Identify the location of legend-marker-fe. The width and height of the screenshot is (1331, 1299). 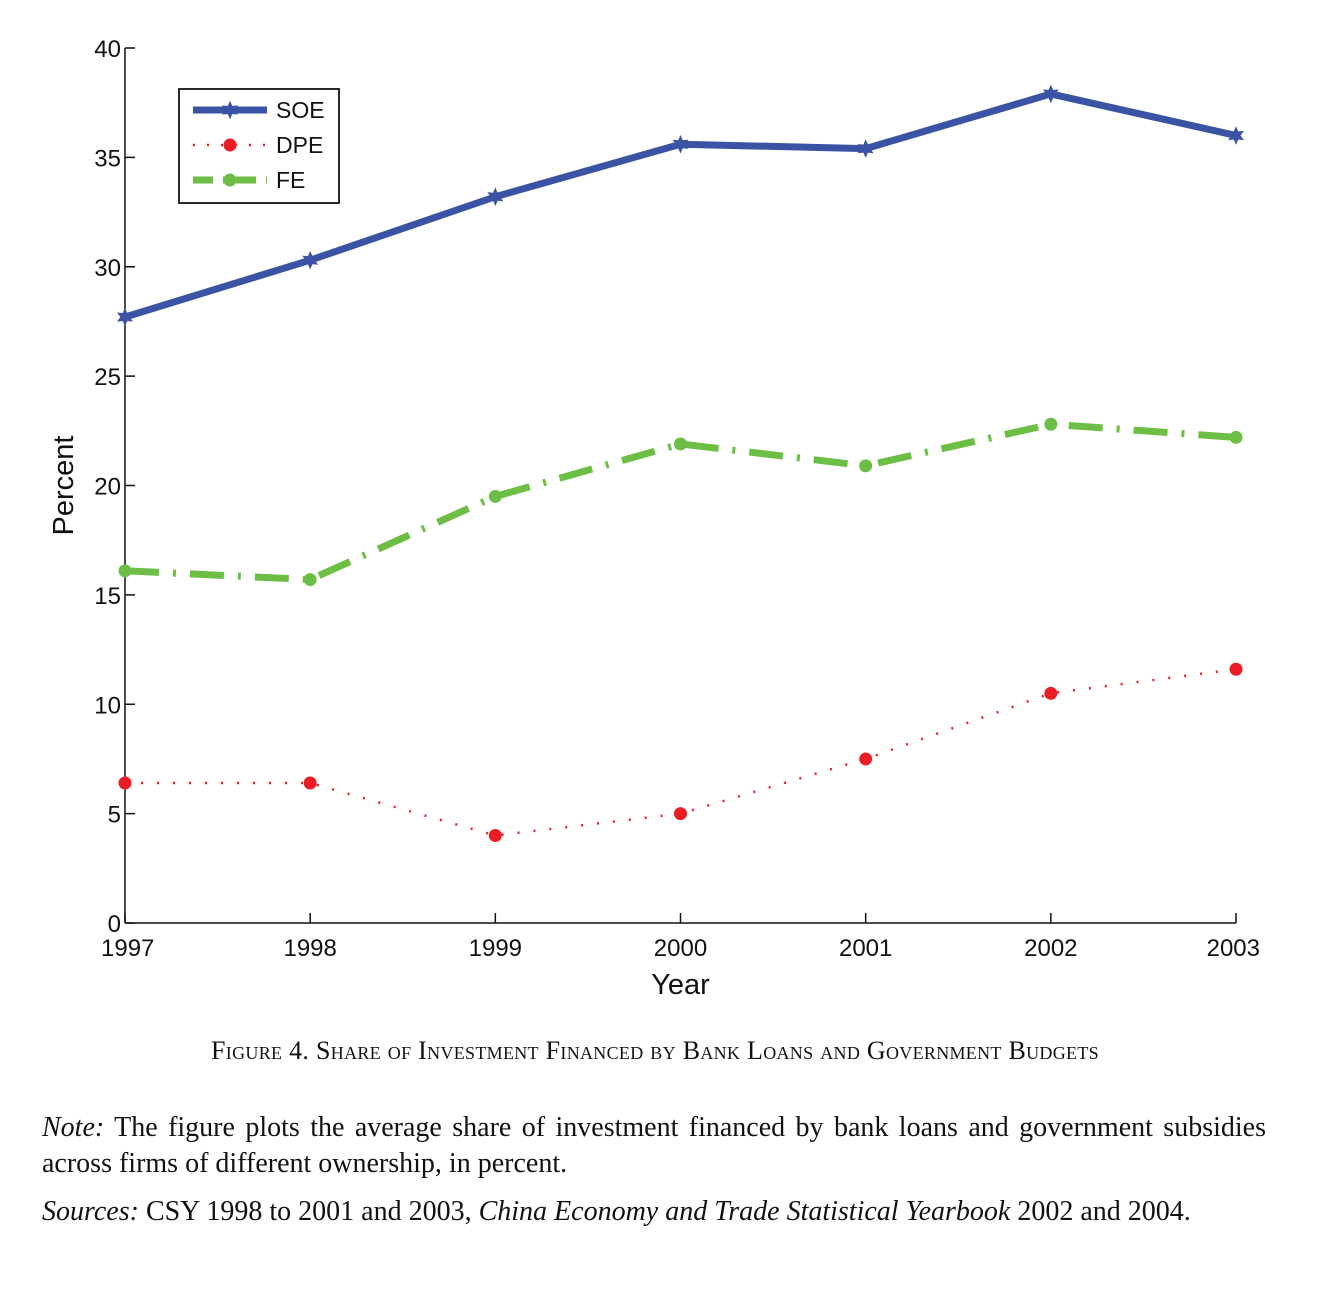
(230, 180).